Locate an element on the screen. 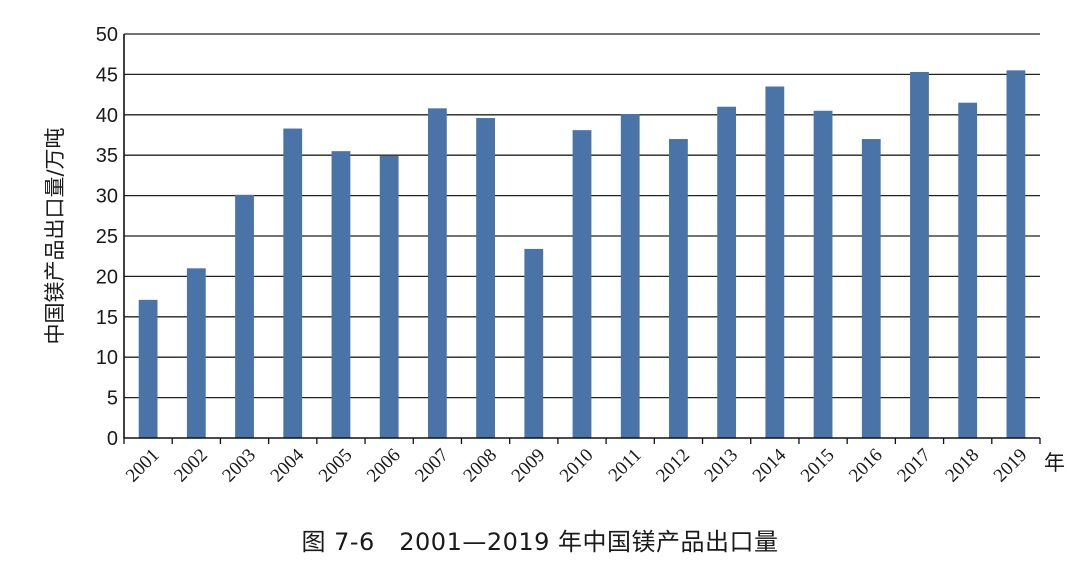 The height and width of the screenshot is (570, 1080). x-tick-label: 2008 is located at coordinates (480, 466).